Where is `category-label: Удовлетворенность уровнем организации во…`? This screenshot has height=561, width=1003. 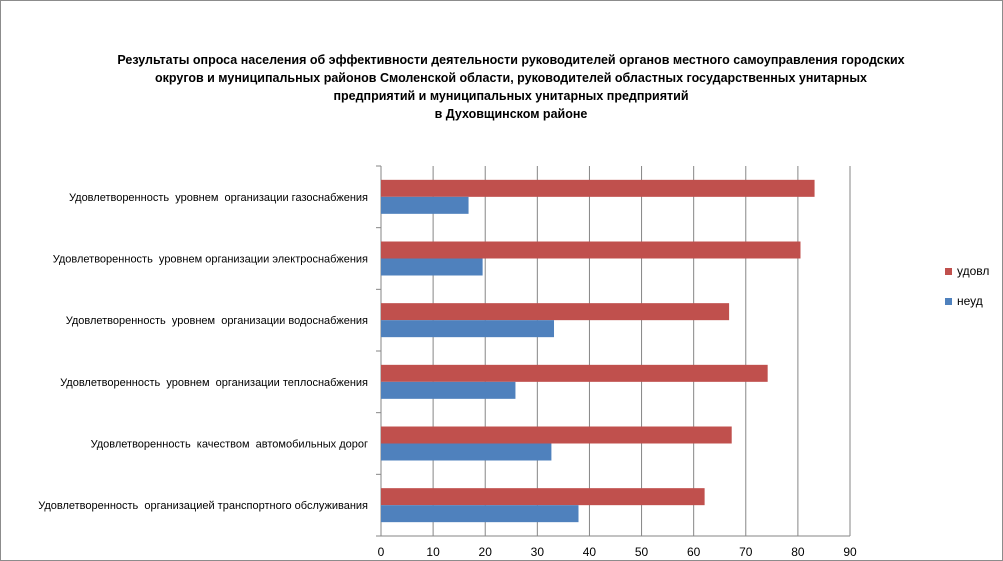 category-label: Удовлетворенность уровнем организации во… is located at coordinates (217, 321).